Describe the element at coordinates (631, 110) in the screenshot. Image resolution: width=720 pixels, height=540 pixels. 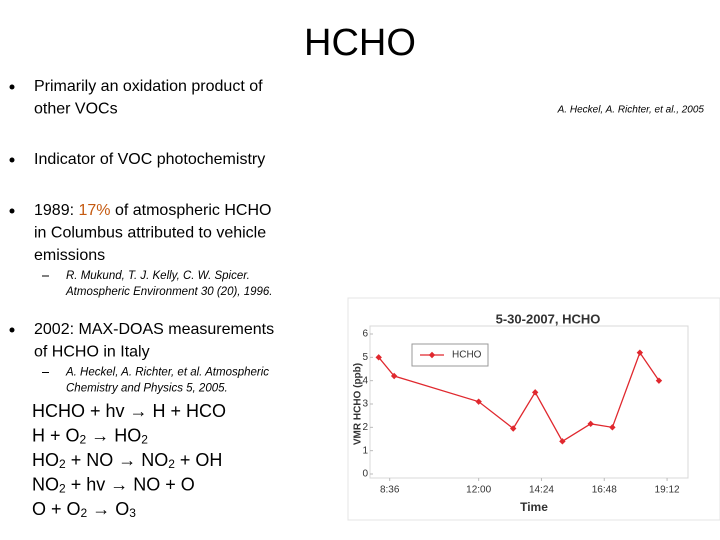
I see `citation: A. Heckel, A. Richter, et al., 2005` at that location.